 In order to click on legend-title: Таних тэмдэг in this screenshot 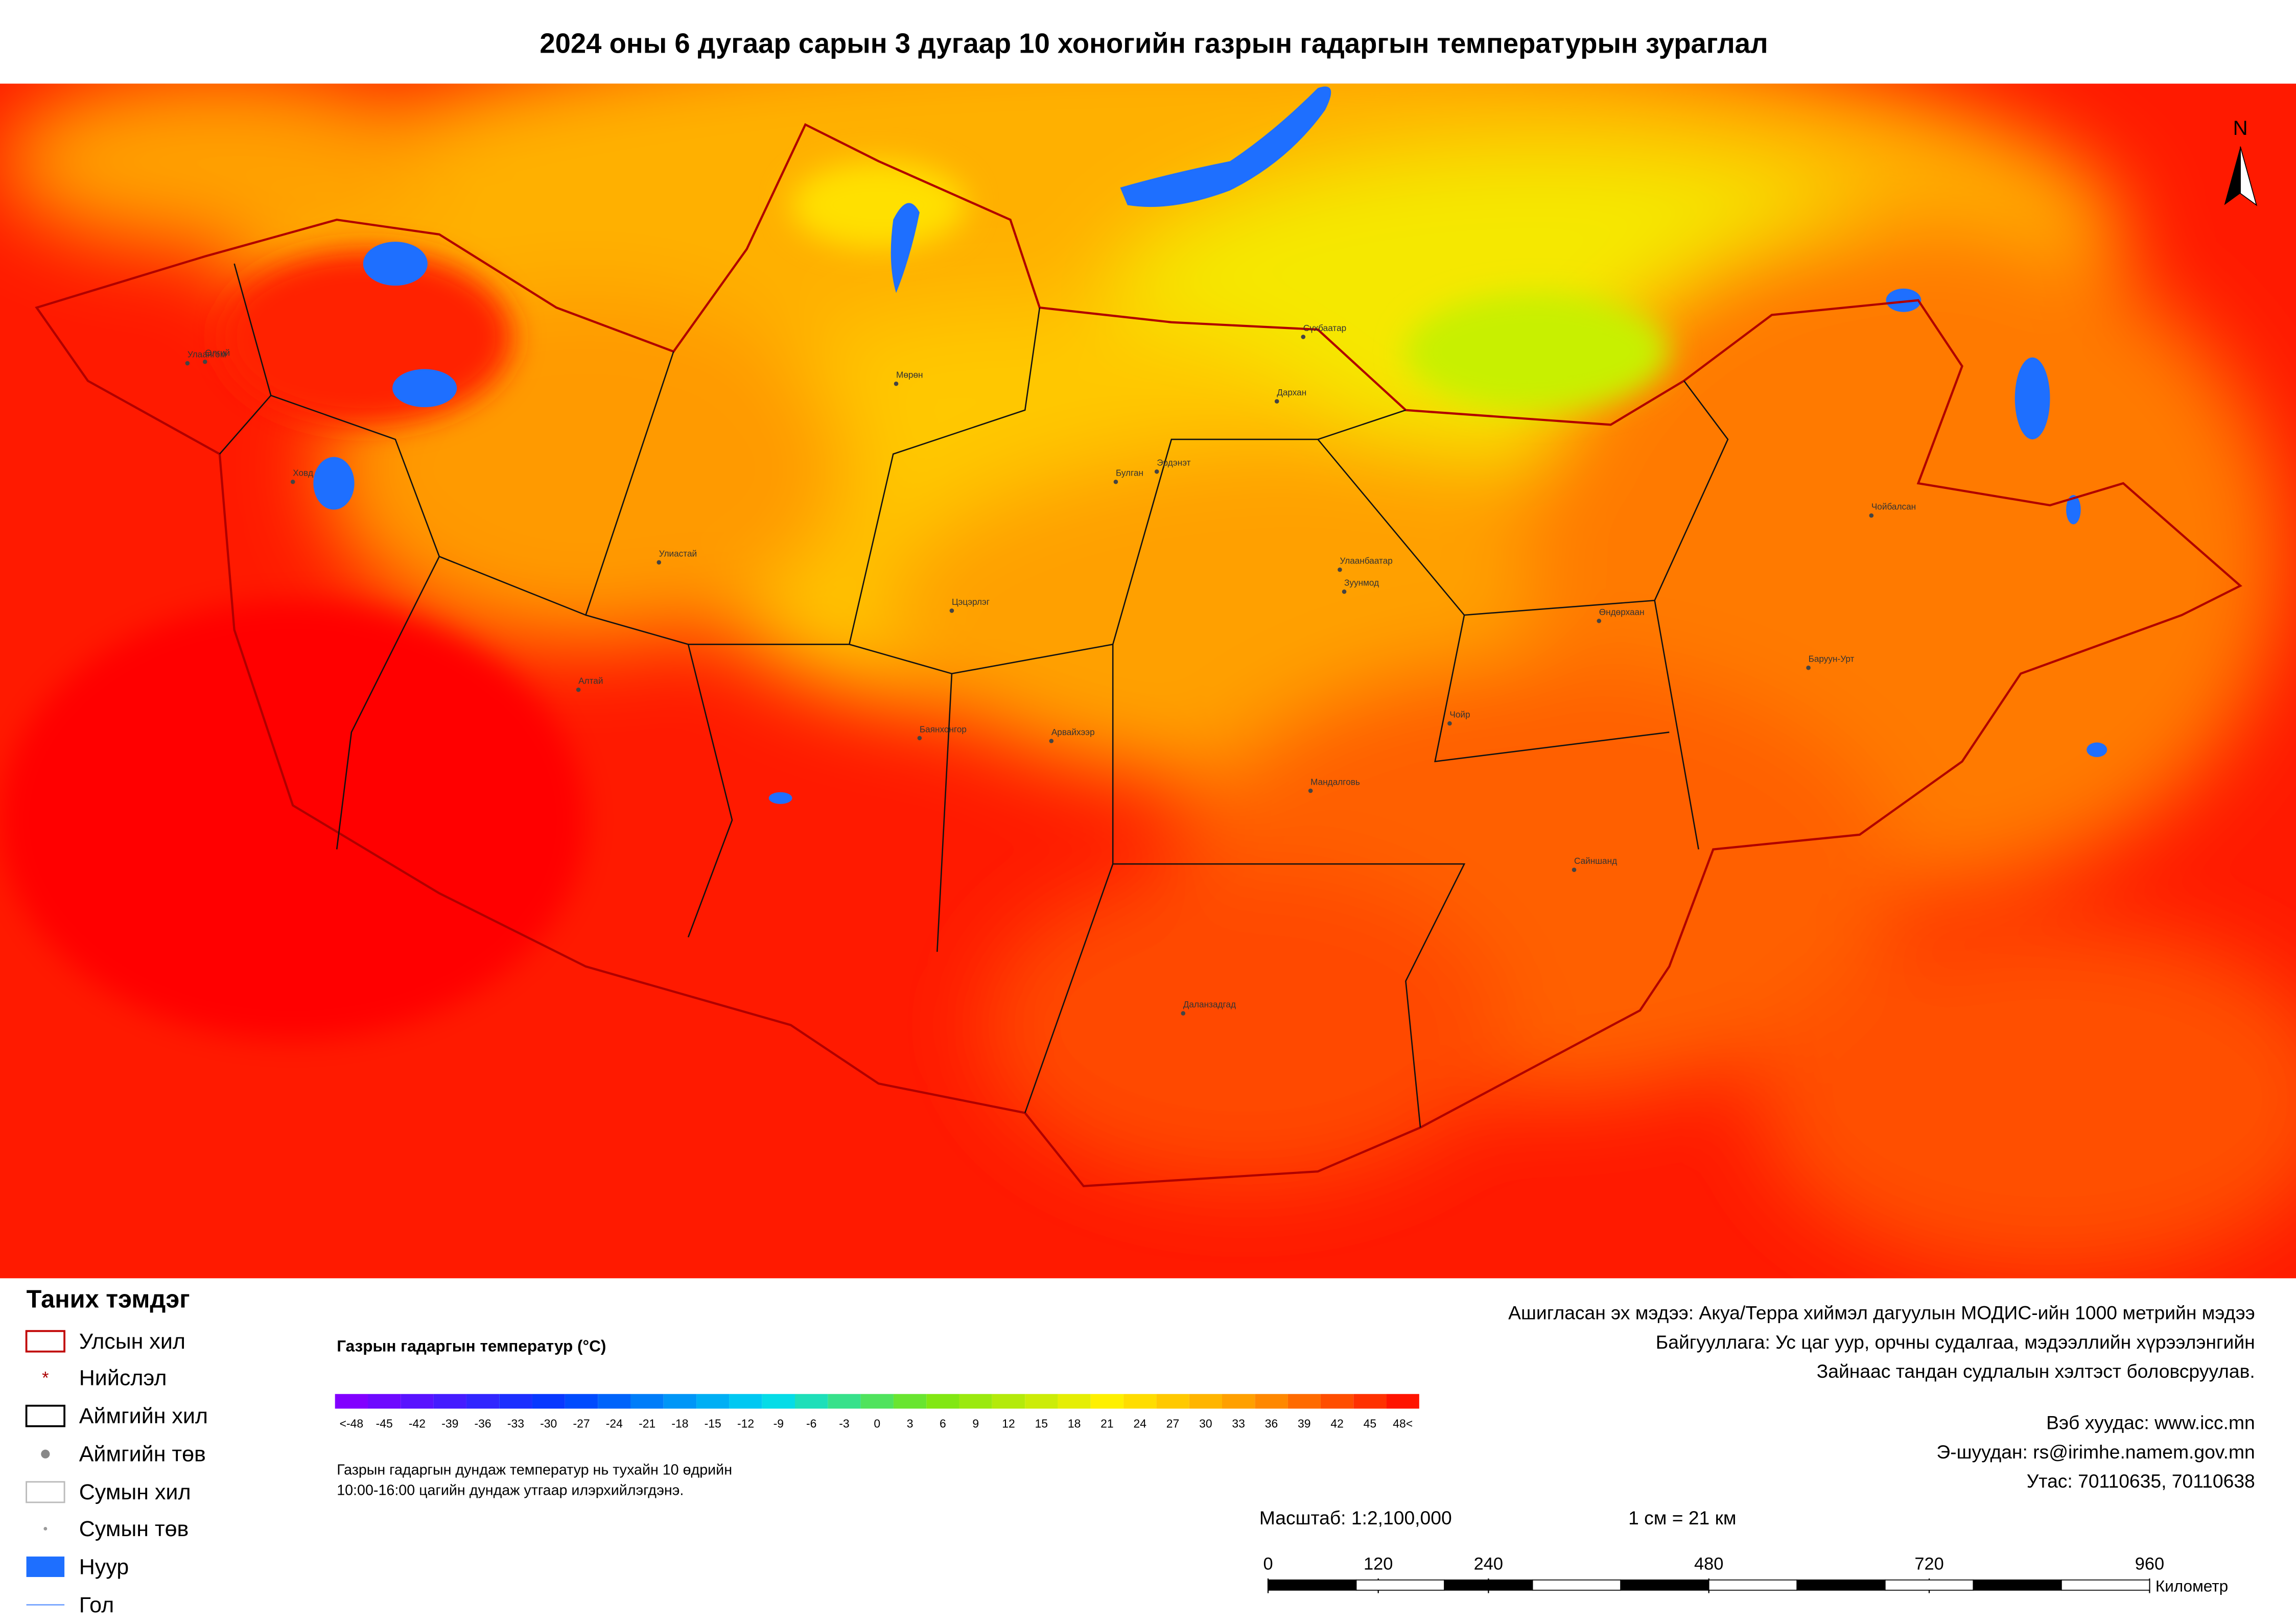, I will do `click(108, 1299)`.